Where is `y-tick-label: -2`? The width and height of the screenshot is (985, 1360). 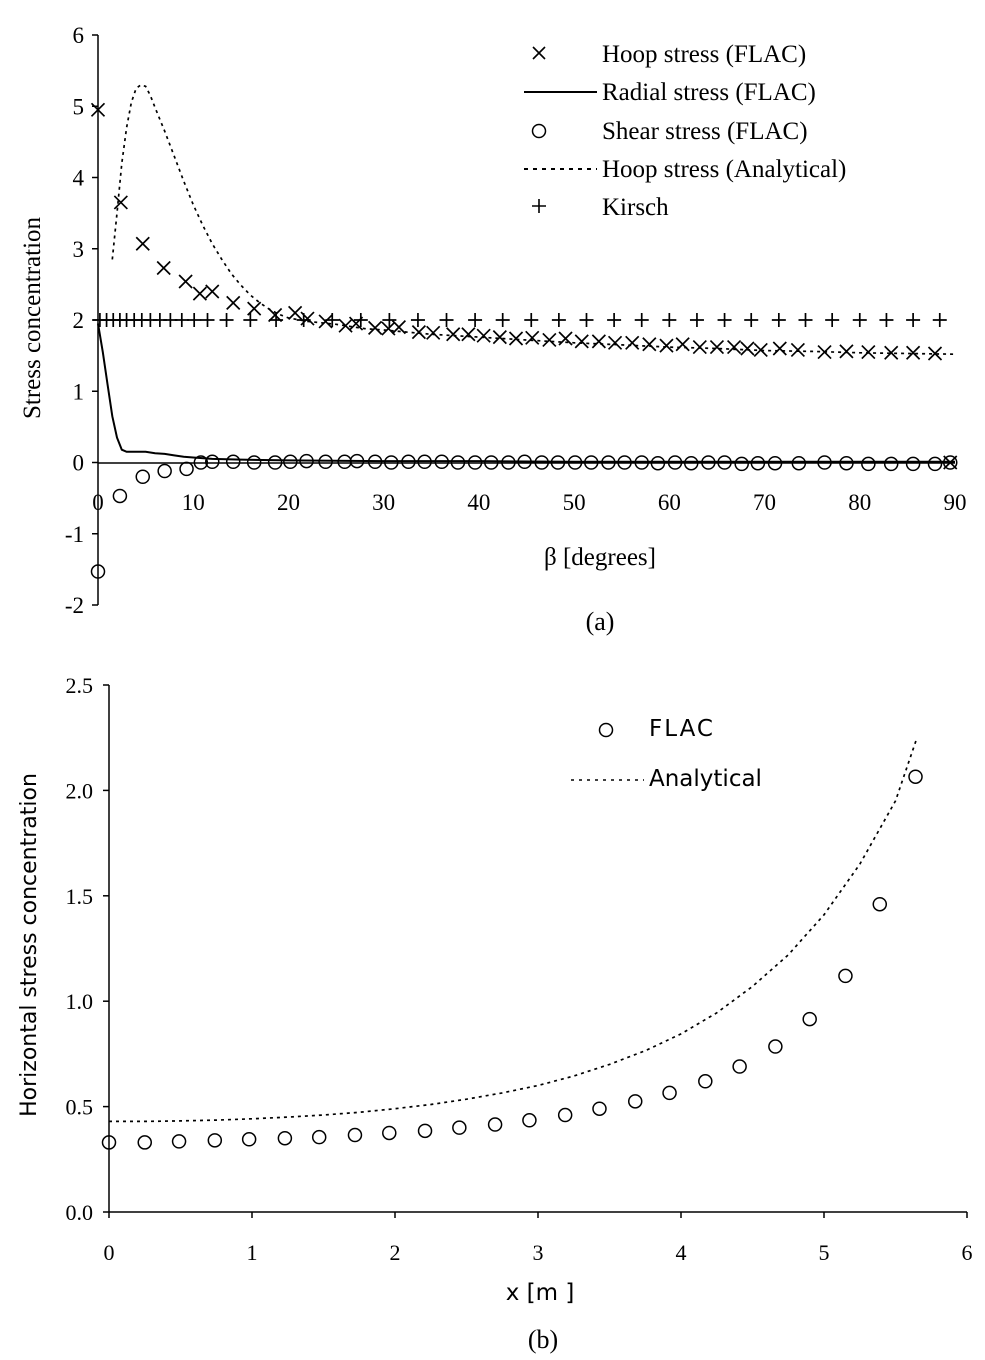 y-tick-label: -2 is located at coordinates (74, 605).